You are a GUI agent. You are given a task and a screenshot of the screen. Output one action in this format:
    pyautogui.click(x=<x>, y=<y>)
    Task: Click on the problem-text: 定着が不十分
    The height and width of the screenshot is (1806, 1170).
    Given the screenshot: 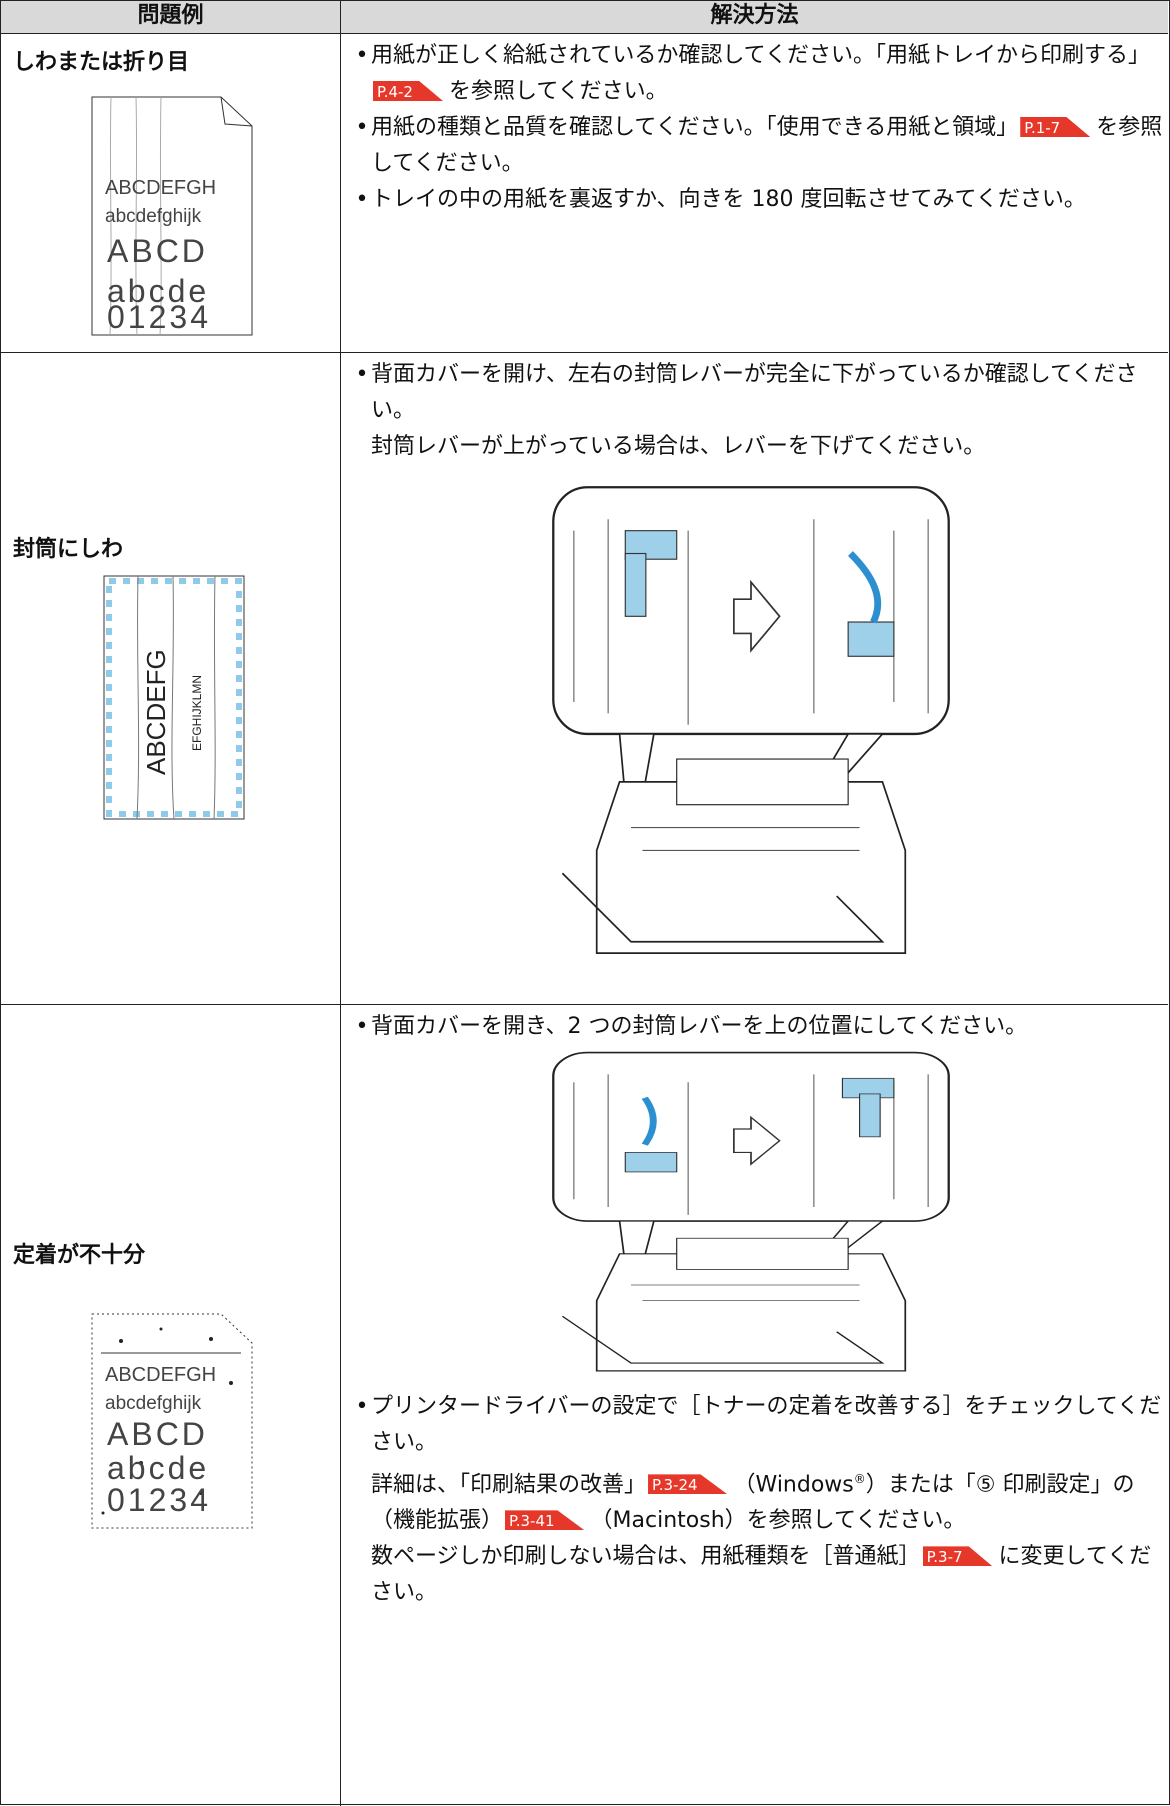 What is the action you would take?
    pyautogui.click(x=79, y=1255)
    